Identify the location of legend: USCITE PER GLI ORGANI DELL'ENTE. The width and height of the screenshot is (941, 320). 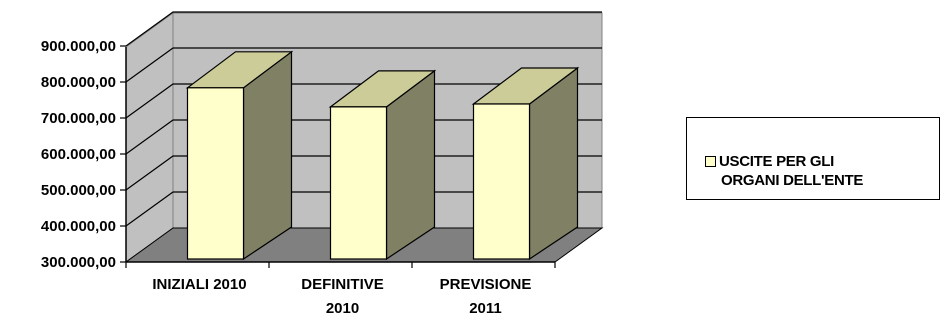
(813, 158).